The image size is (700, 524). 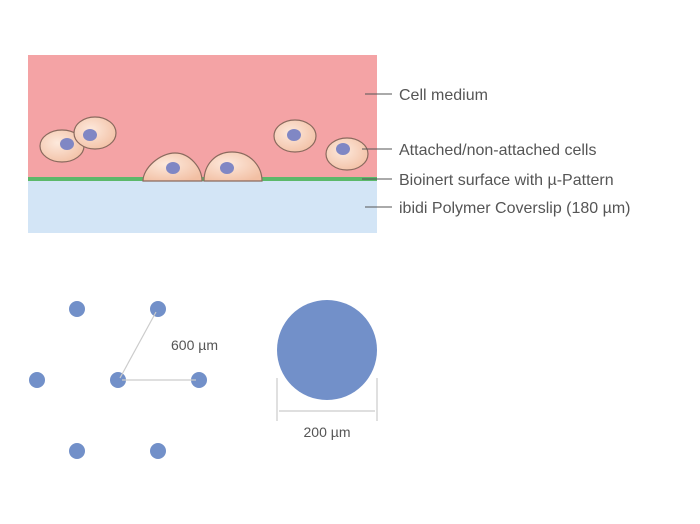 What do you see at coordinates (202, 116) in the screenshot?
I see `cell-medium-layer` at bounding box center [202, 116].